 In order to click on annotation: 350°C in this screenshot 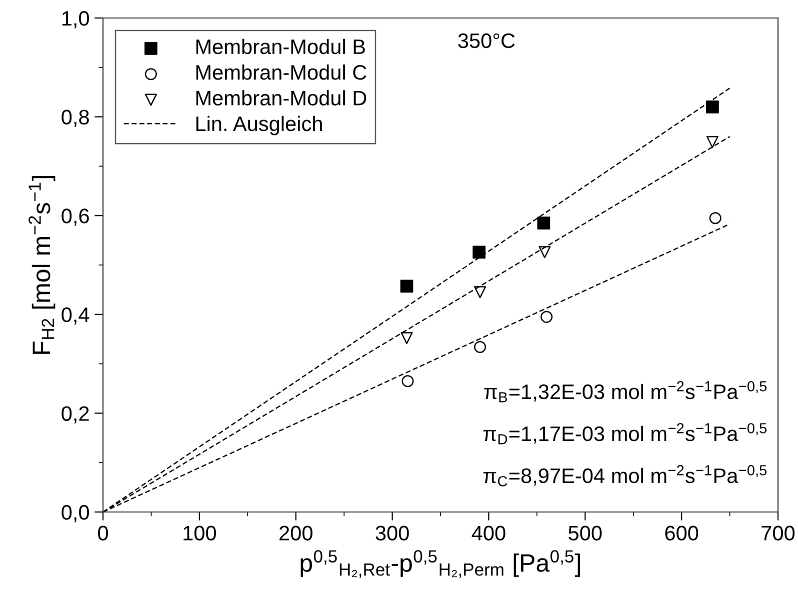, I will do `click(486, 40)`.